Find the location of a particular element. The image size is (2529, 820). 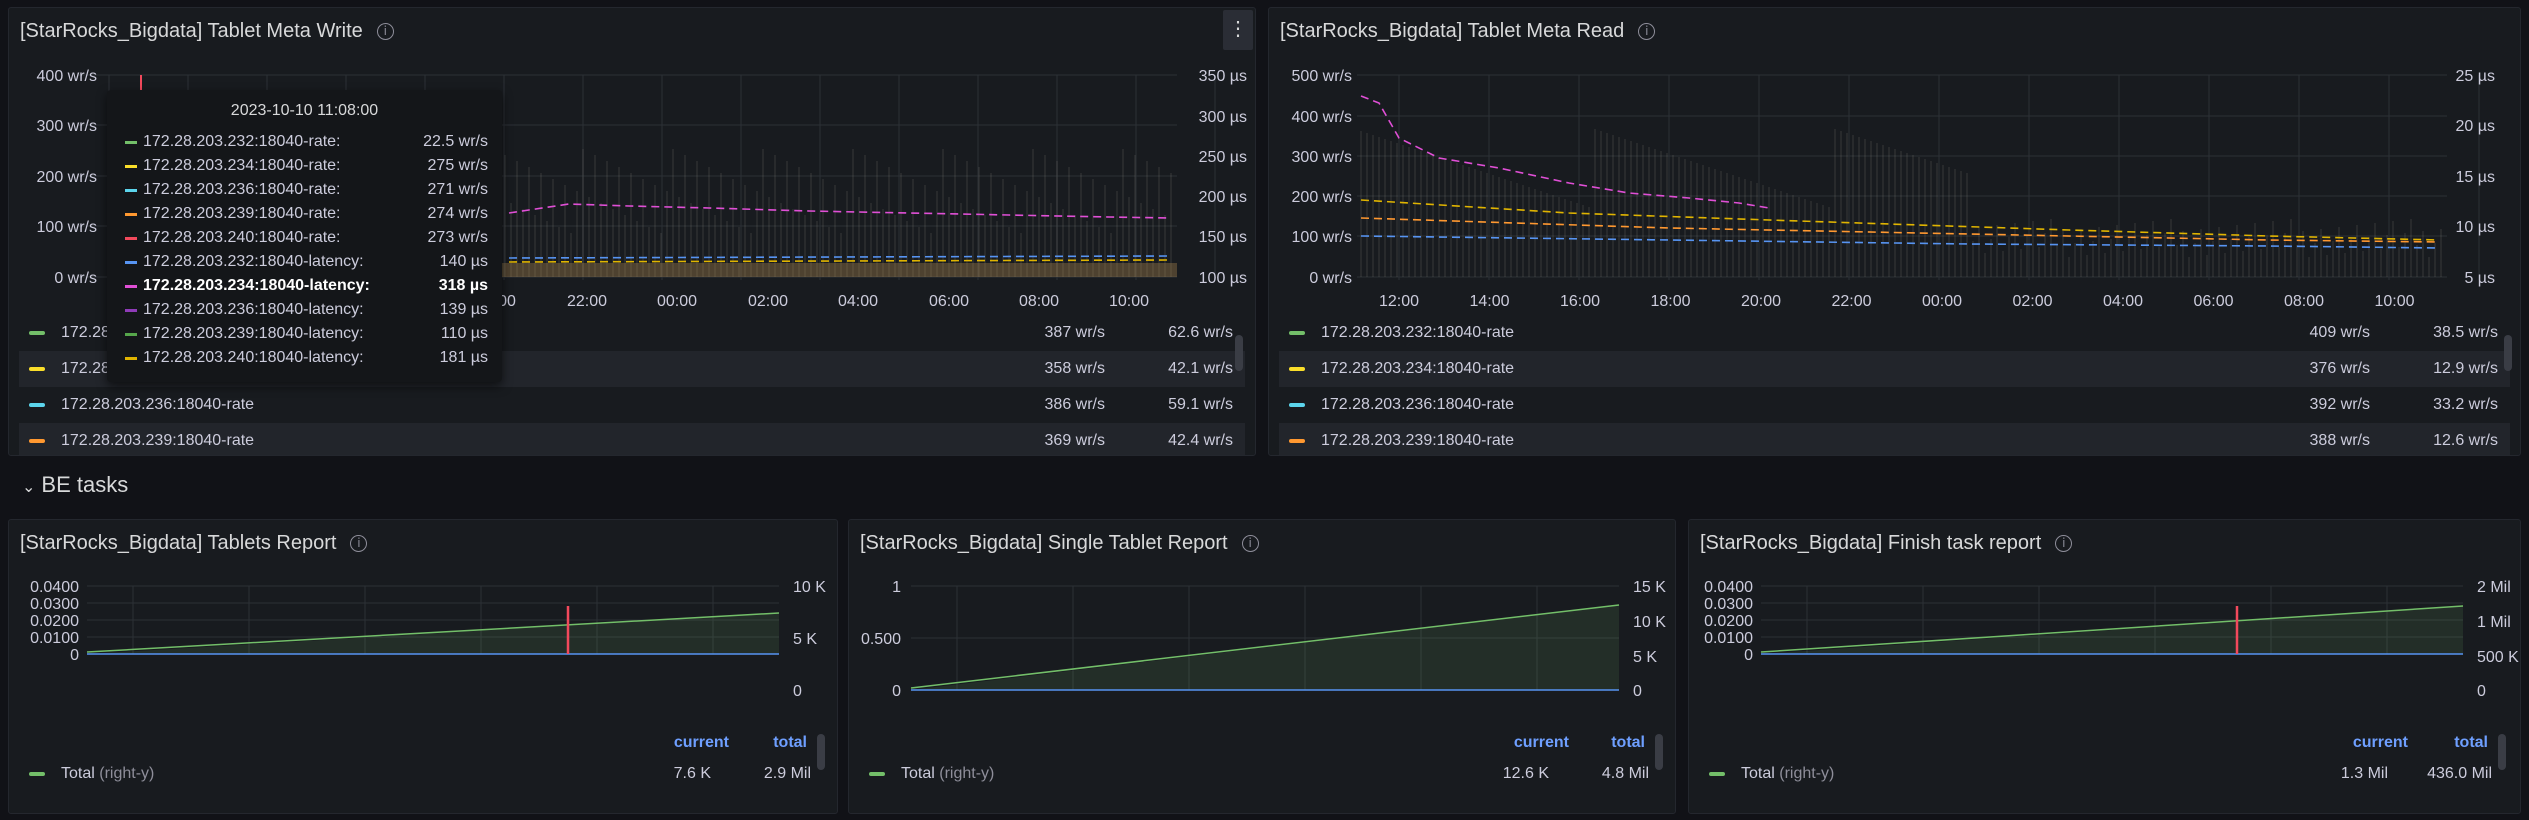

series-mean: 59.1 wr/s is located at coordinates (1200, 404).